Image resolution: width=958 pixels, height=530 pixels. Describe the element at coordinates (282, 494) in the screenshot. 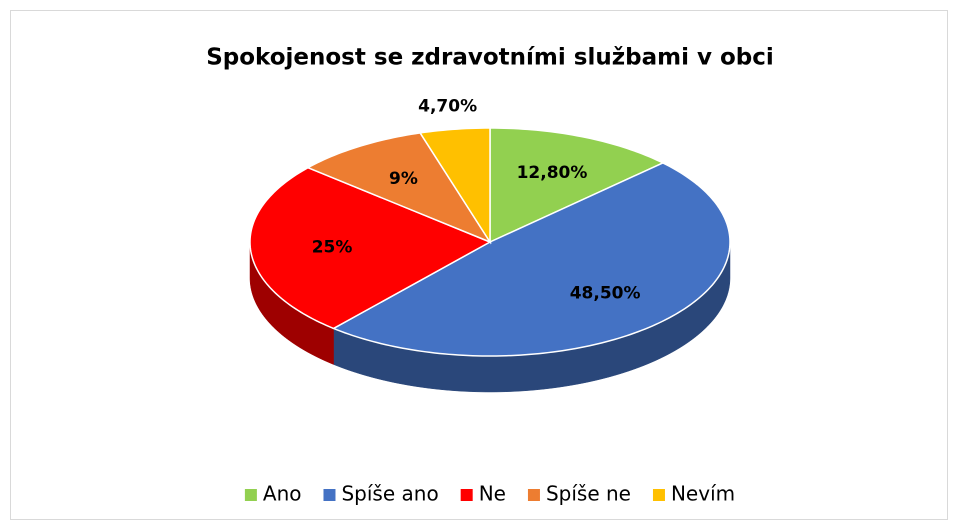

I see `legend-label: Ano` at that location.